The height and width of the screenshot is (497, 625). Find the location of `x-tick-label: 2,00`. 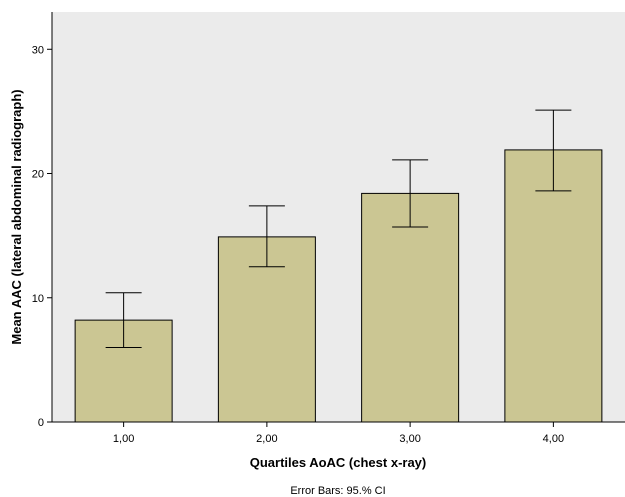

x-tick-label: 2,00 is located at coordinates (266, 439).